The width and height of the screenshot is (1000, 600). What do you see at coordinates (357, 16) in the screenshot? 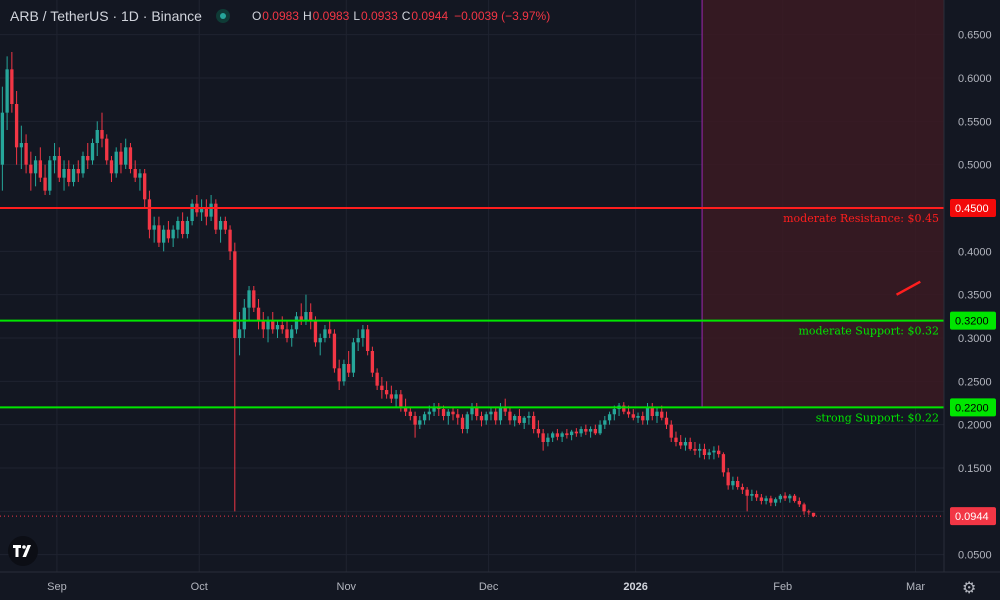
I see `low-label: L` at bounding box center [357, 16].